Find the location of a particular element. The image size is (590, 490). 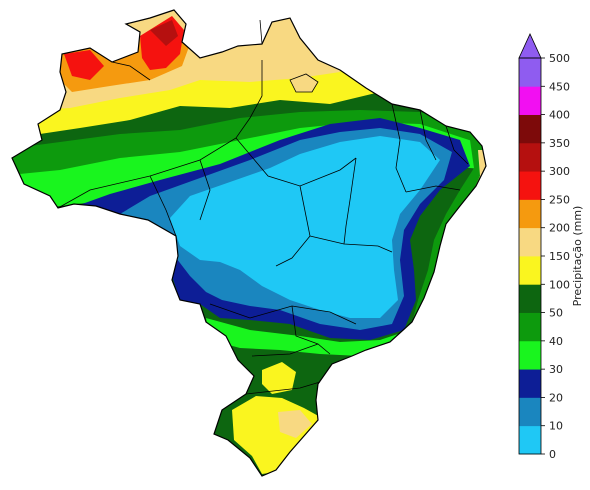

colorbar-ticks: 0 10 20 30 40 50 100 150 200 250 300 350 400 450 500 is located at coordinates (555, 256).